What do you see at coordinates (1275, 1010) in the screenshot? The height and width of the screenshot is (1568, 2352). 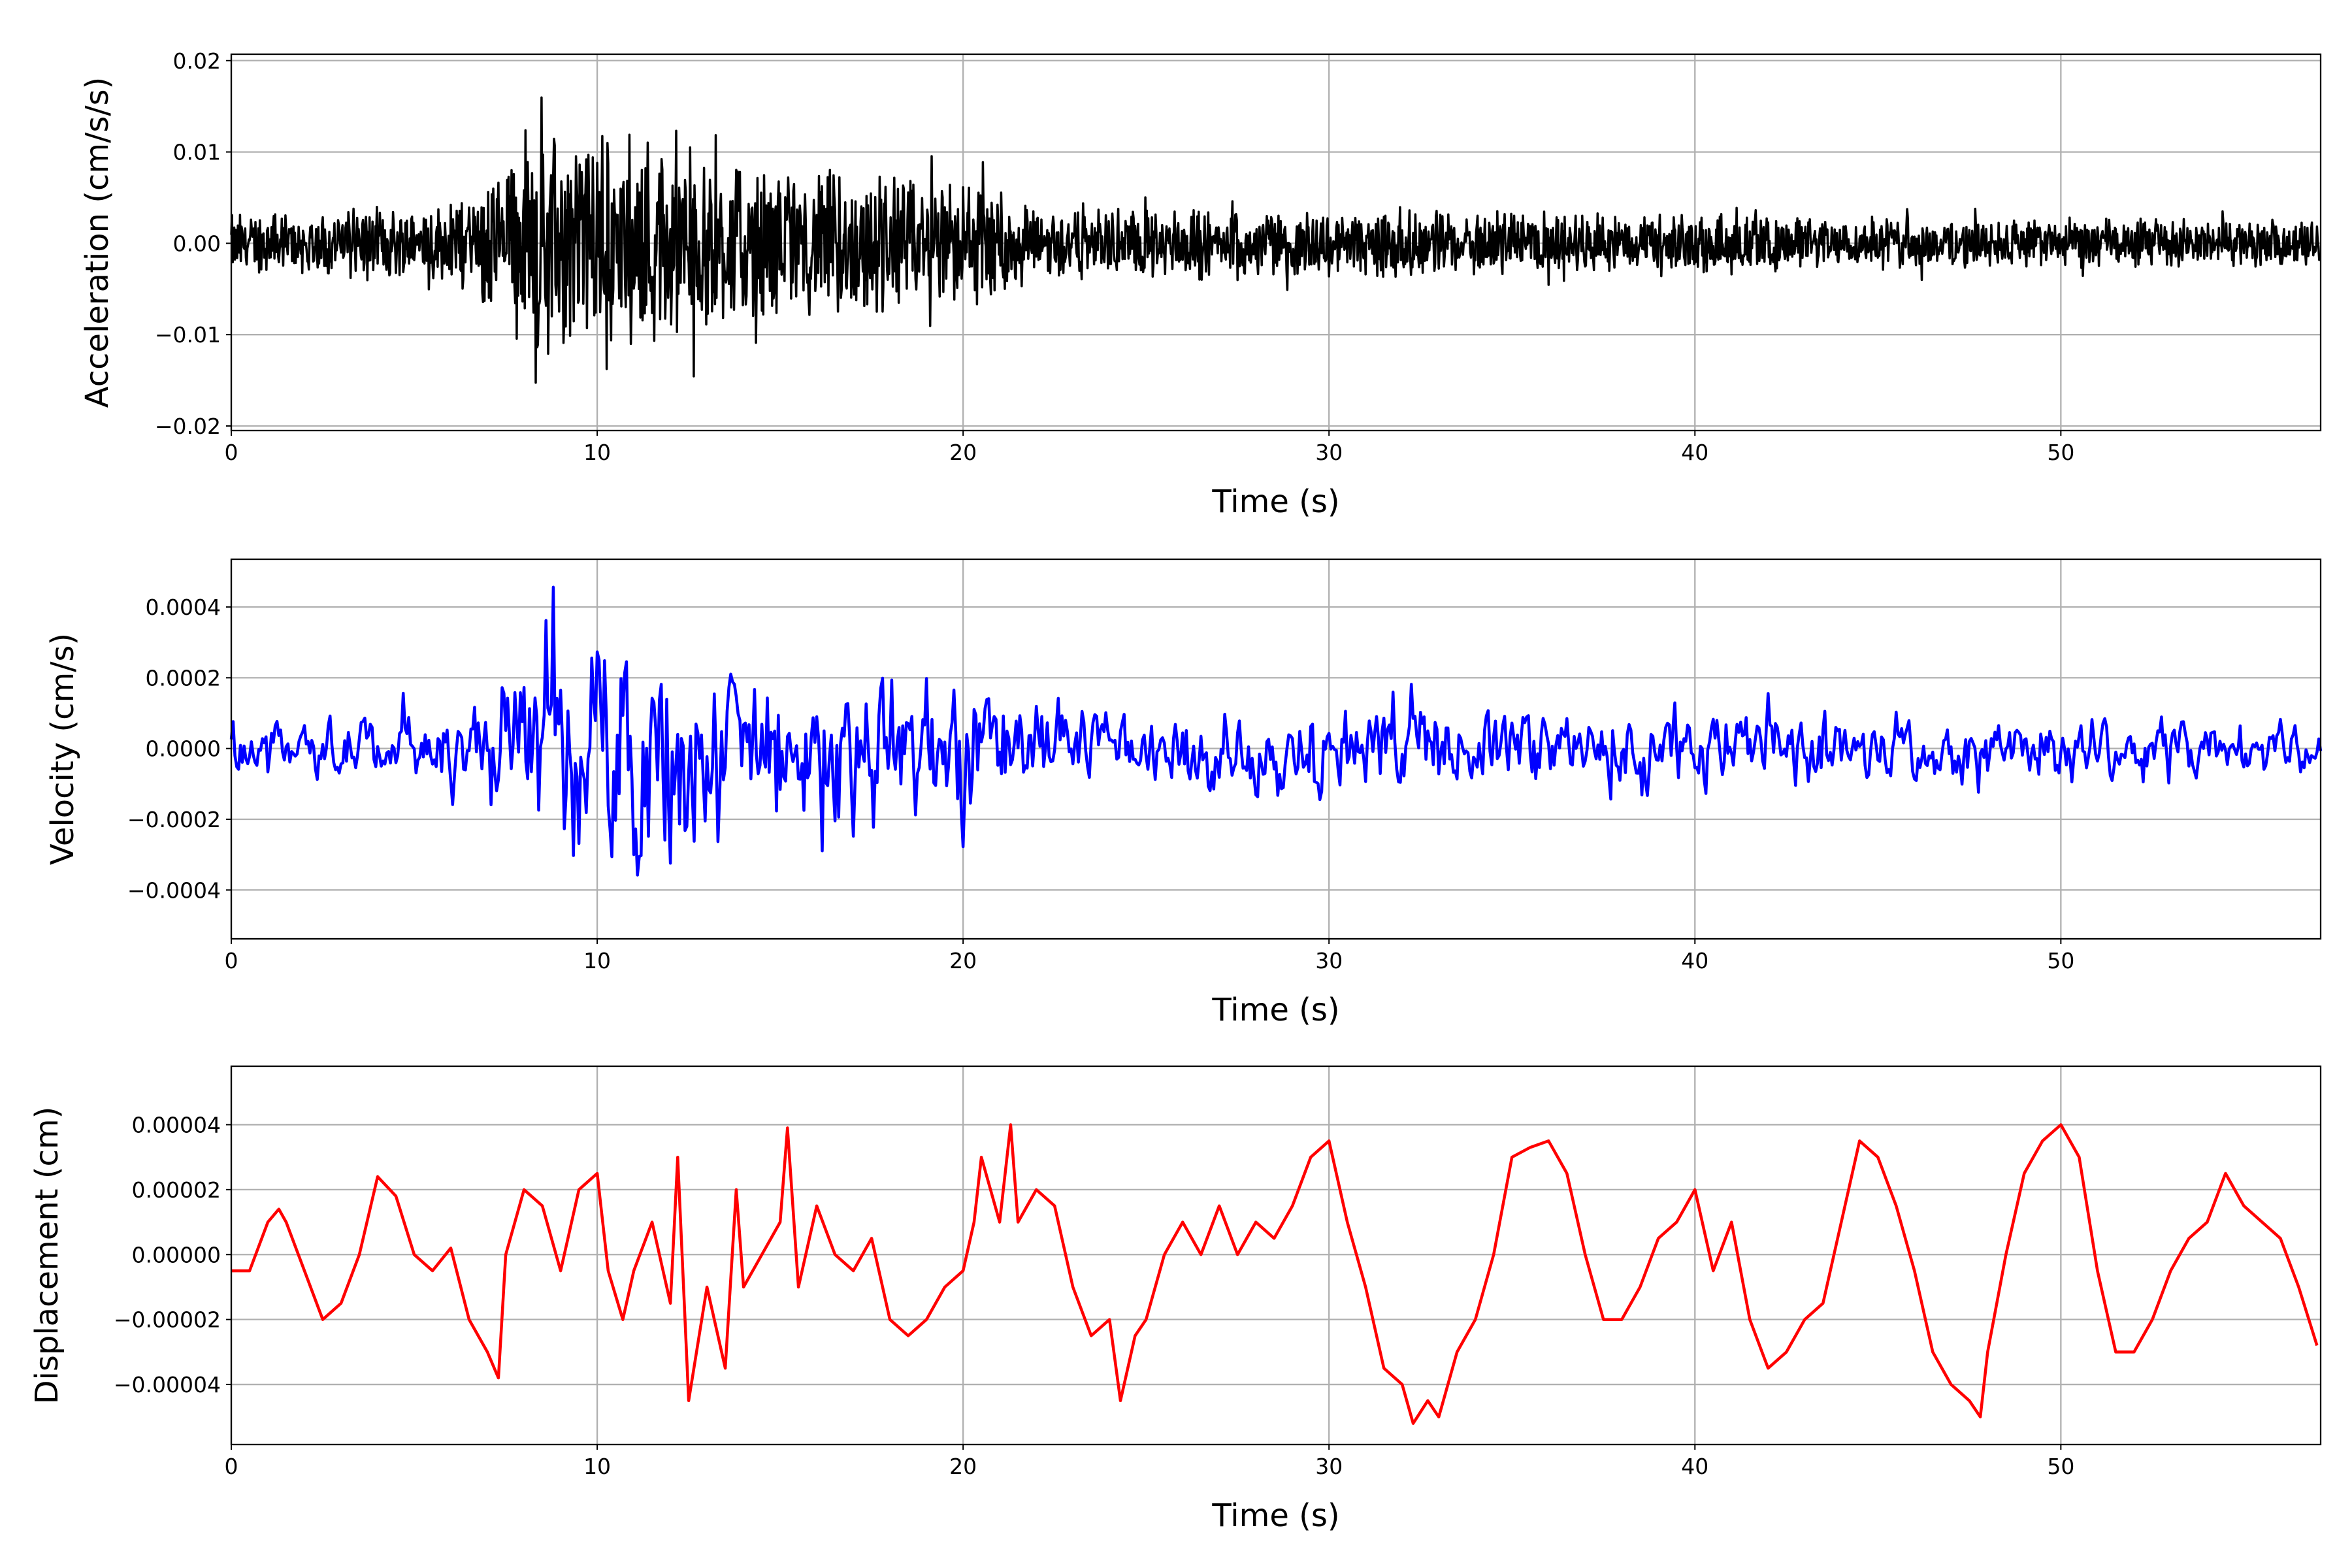 I see `velocity-xlabel: Time (s)` at bounding box center [1275, 1010].